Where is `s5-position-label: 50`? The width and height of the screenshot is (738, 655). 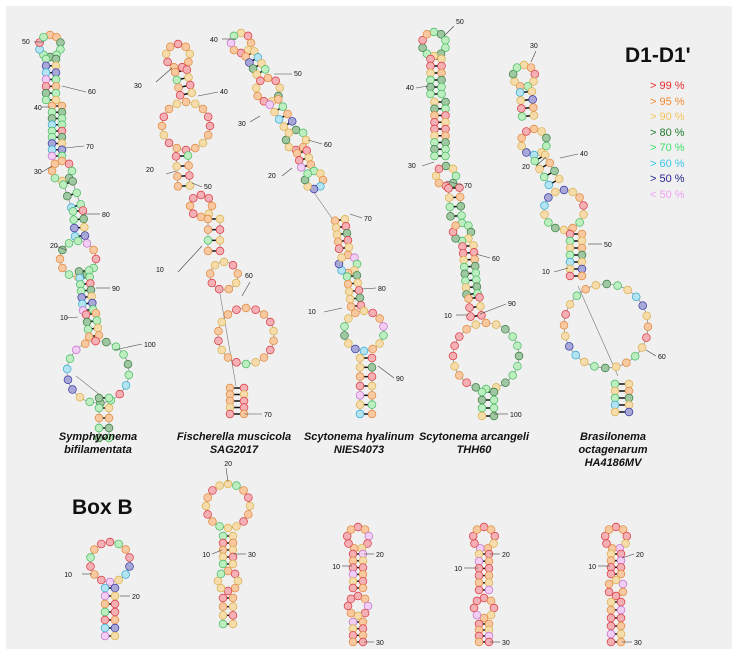
s5-position-label: 50 is located at coordinates (608, 245).